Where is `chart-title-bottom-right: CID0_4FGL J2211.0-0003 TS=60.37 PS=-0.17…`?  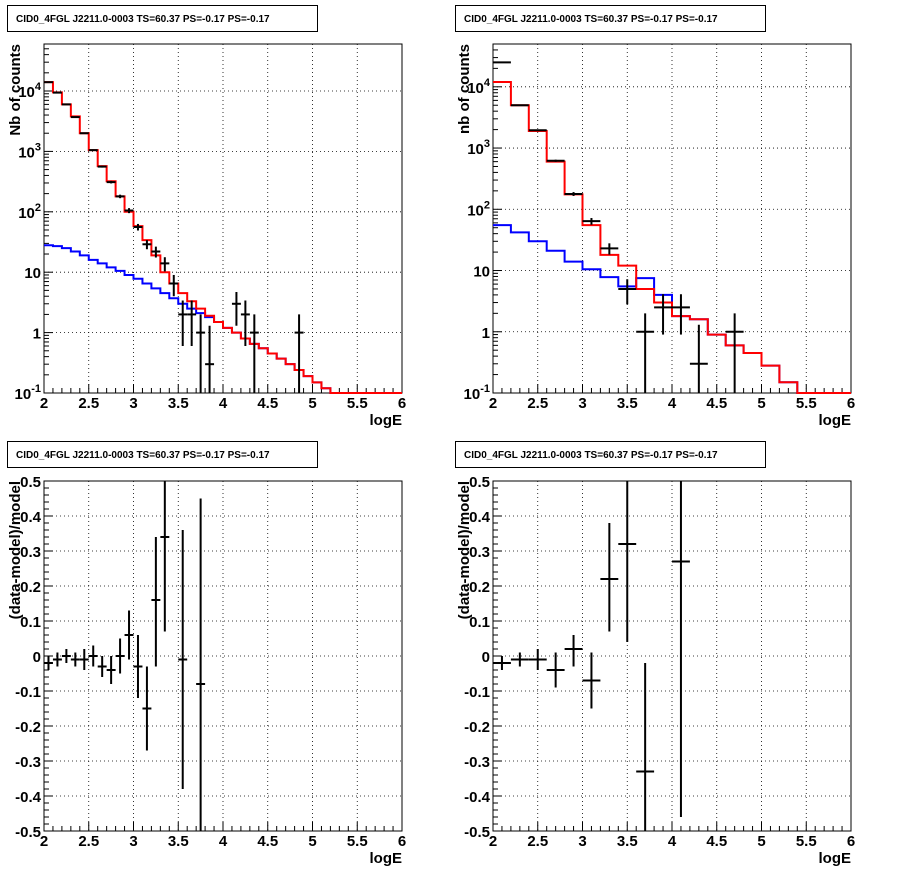
chart-title-bottom-right: CID0_4FGL J2211.0-0003 TS=60.37 PS=-0.17… is located at coordinates (610, 454).